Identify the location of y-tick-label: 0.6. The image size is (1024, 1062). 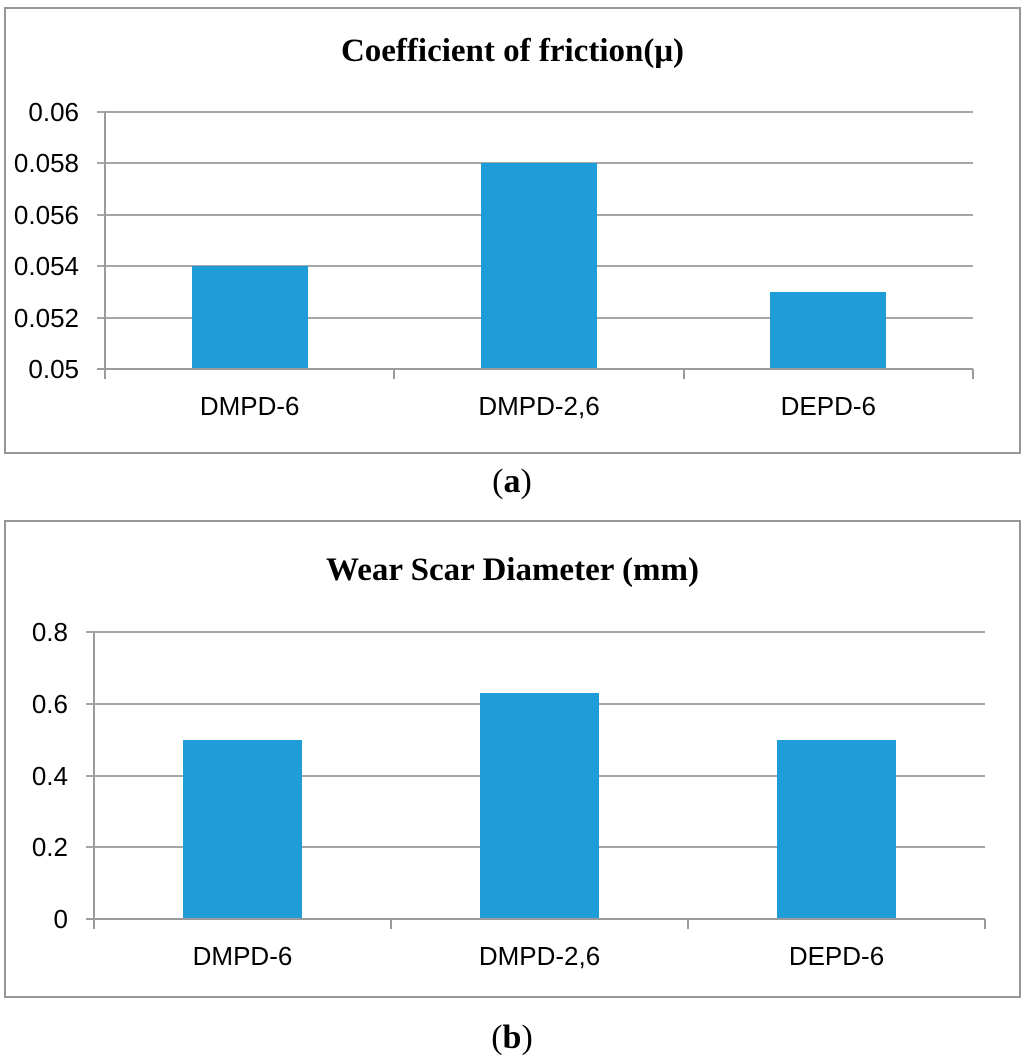
(49, 703).